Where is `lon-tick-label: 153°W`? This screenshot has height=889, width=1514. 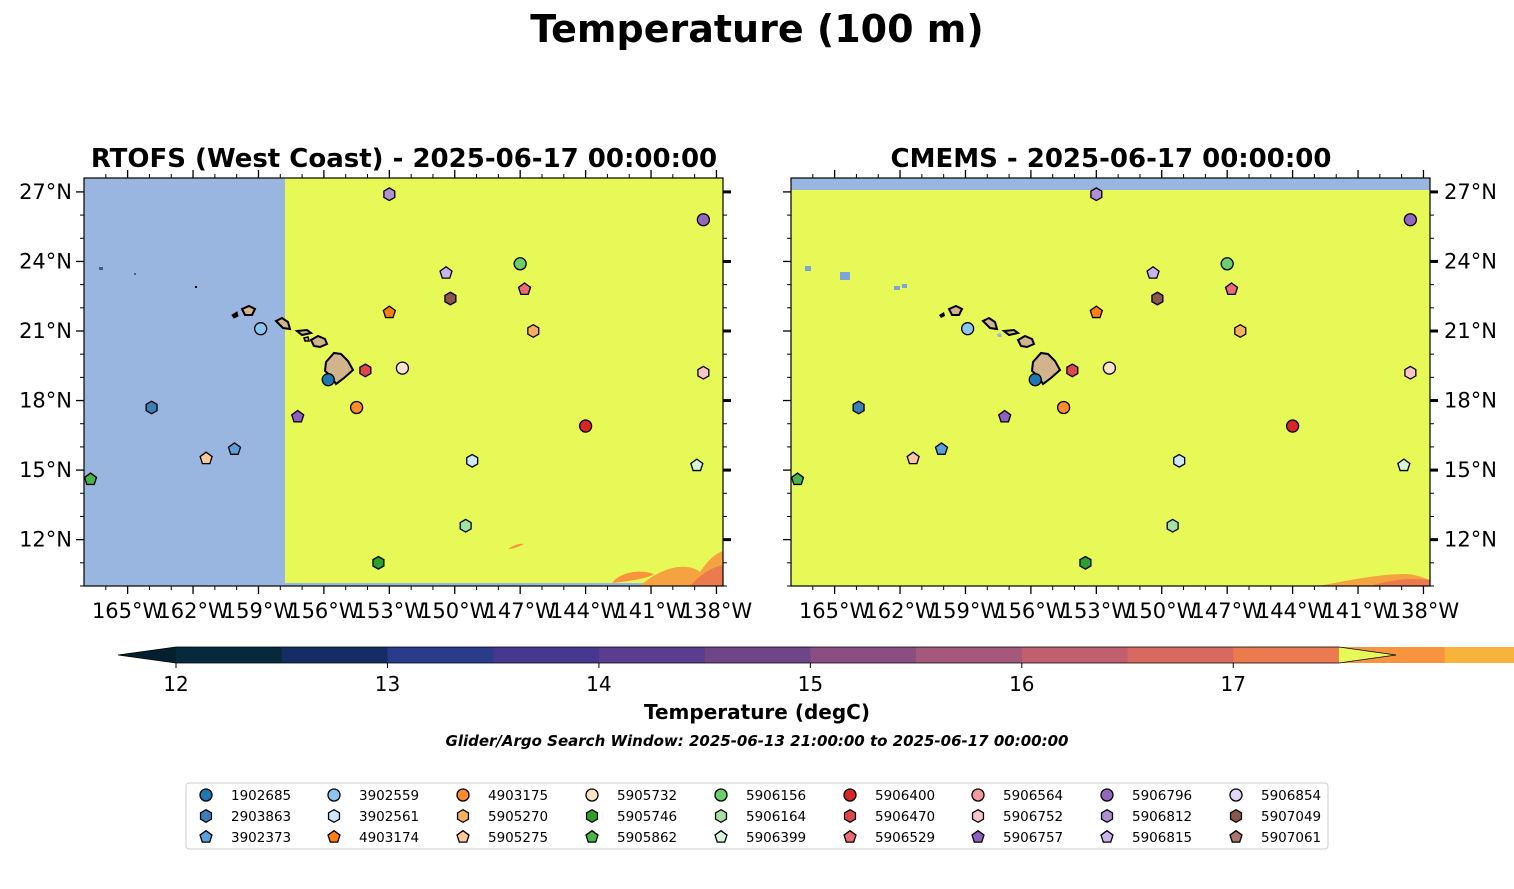
lon-tick-label: 153°W is located at coordinates (390, 611).